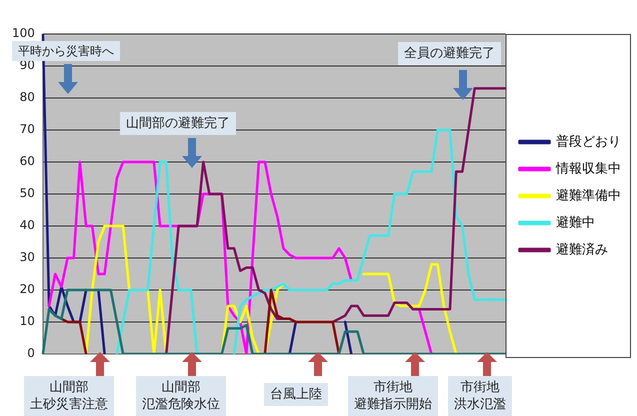  Describe the element at coordinates (23, 33) in the screenshot. I see `y-tick-label: 100` at that location.